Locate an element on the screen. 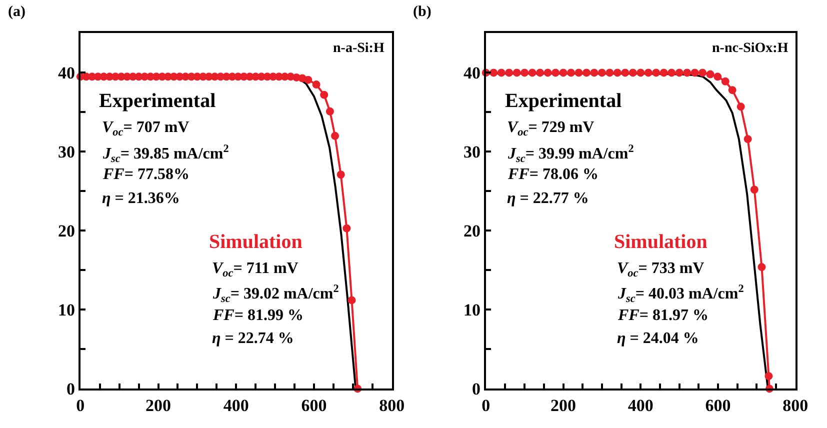 Image resolution: width=827 pixels, height=428 pixels. annotation: J$_{sc}$= 40.03 mA/cm$^{2}$ is located at coordinates (680, 294).